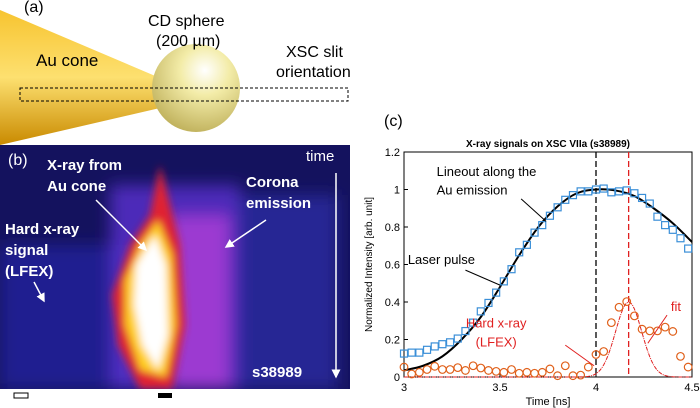 This screenshot has height=408, width=700. What do you see at coordinates (27, 250) in the screenshot?
I see `hard-xray-label-2: signal` at bounding box center [27, 250].